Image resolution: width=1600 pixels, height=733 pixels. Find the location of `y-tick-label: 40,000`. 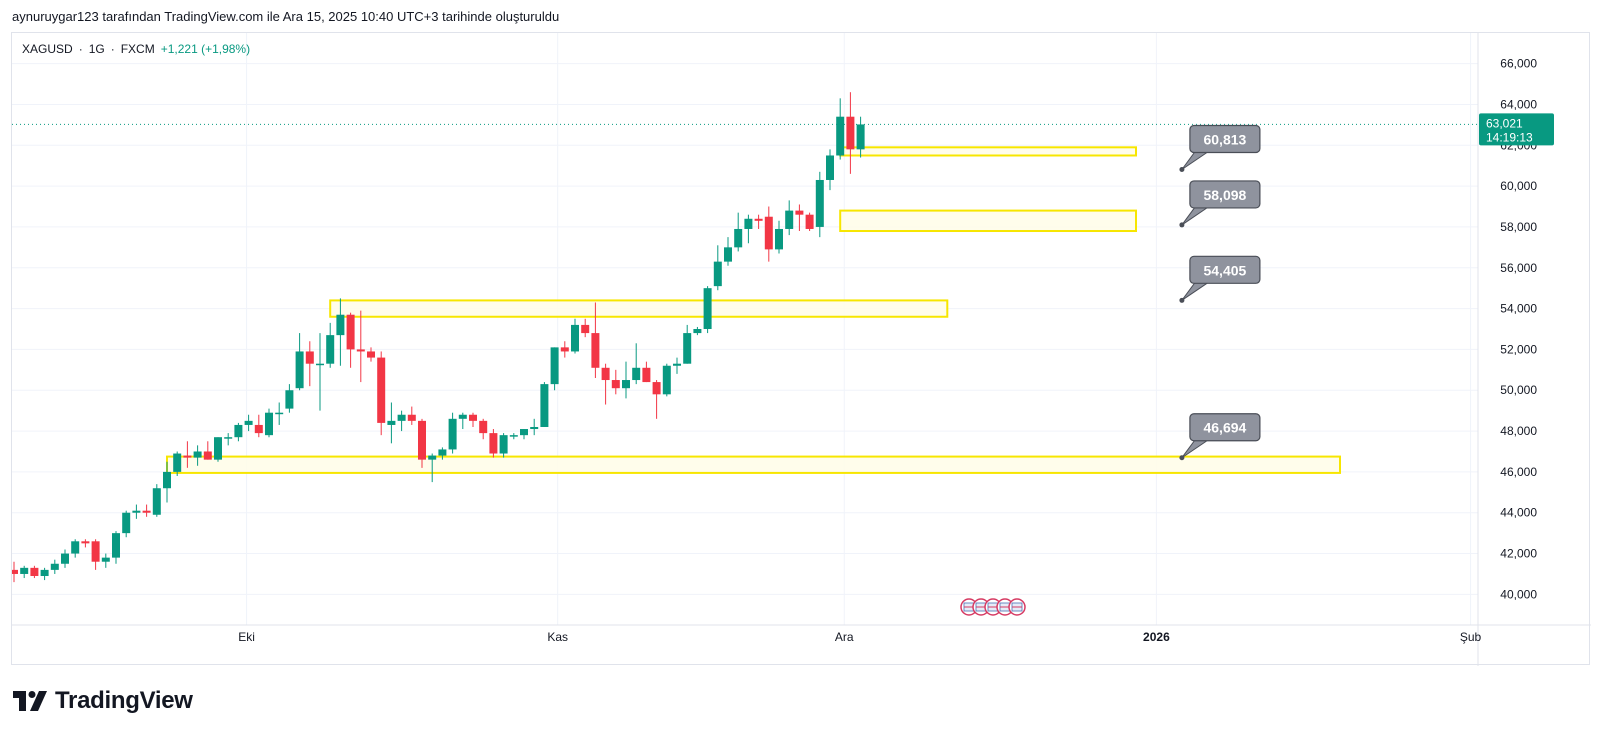

y-tick-label: 40,000 is located at coordinates (1518, 594).